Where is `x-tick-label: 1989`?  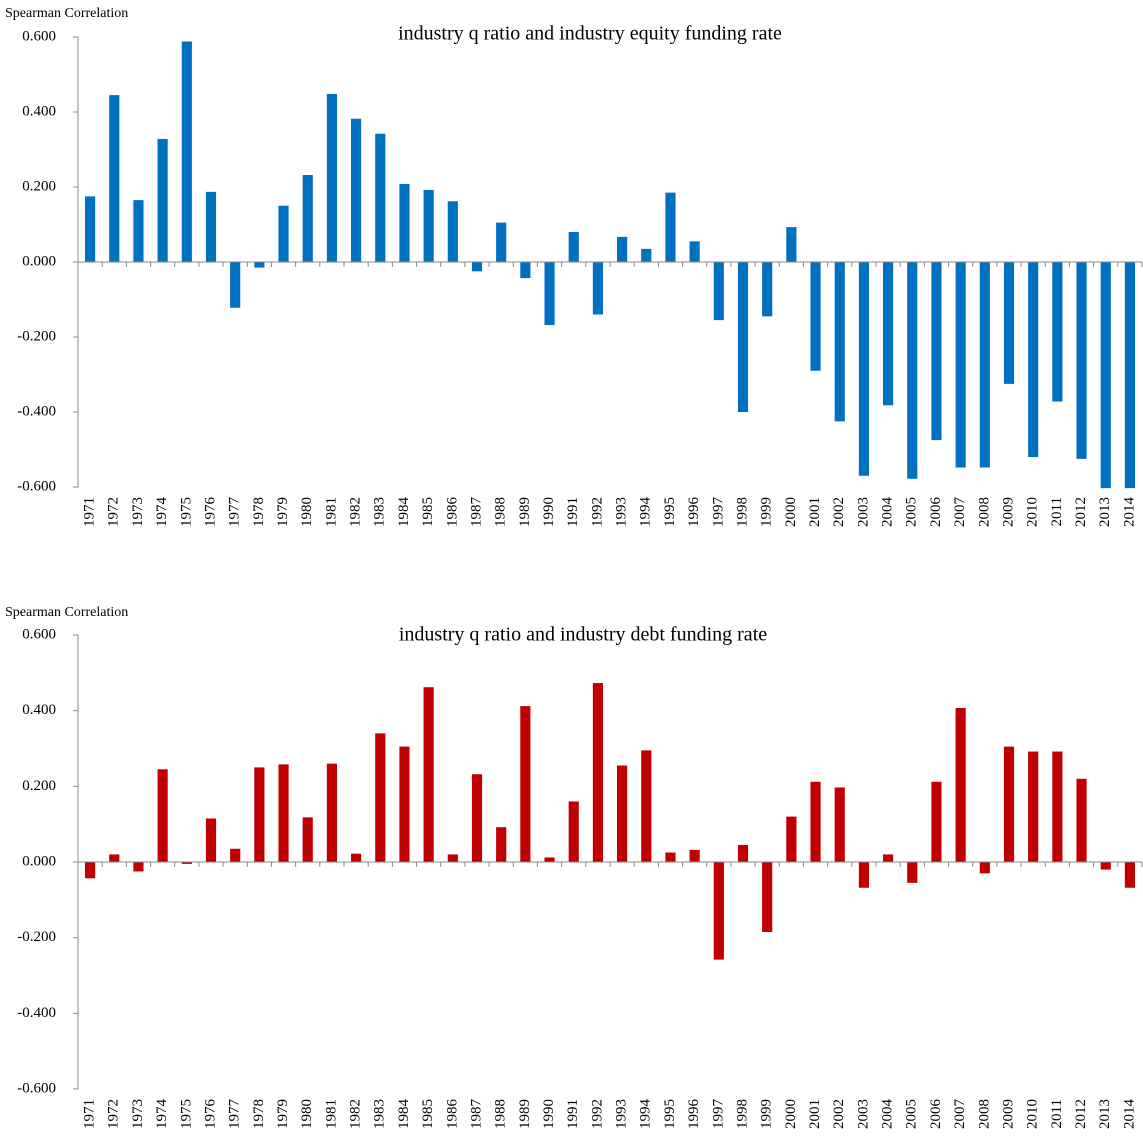
x-tick-label: 1989 is located at coordinates (525, 1114).